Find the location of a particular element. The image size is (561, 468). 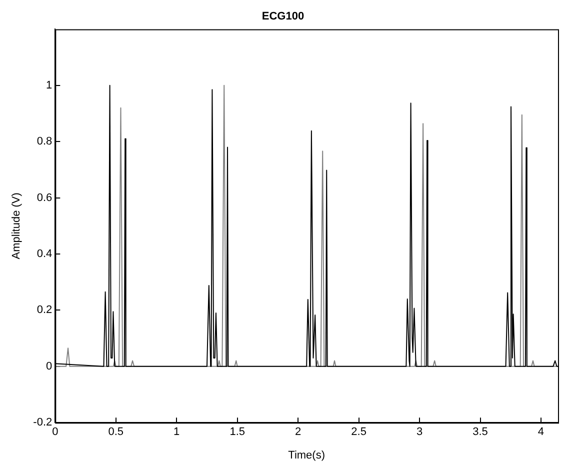

x-tick-label: 2 is located at coordinates (298, 432).